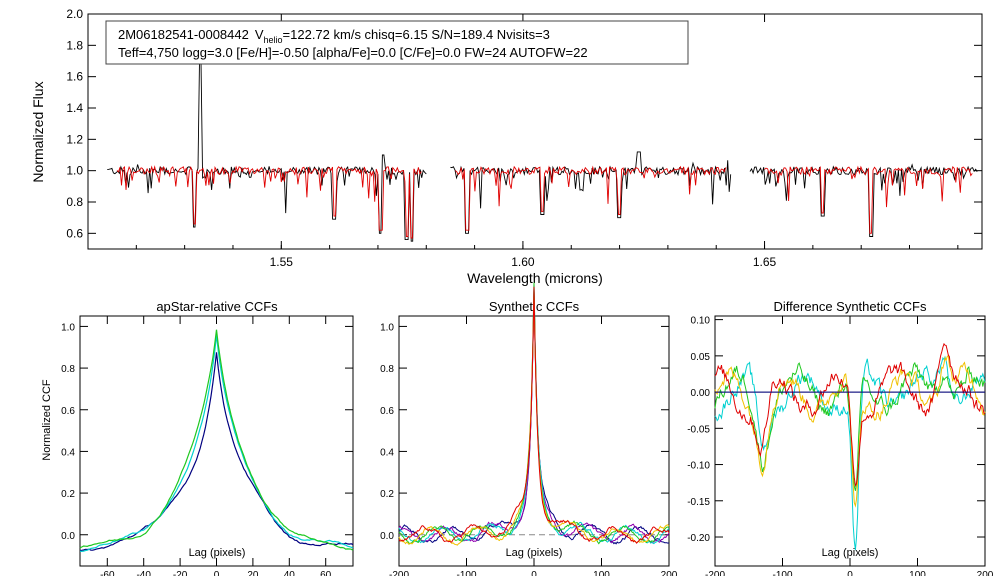  What do you see at coordinates (850, 306) in the screenshot?
I see `difference-ccf-title: Difference Synthetic CCFs` at bounding box center [850, 306].